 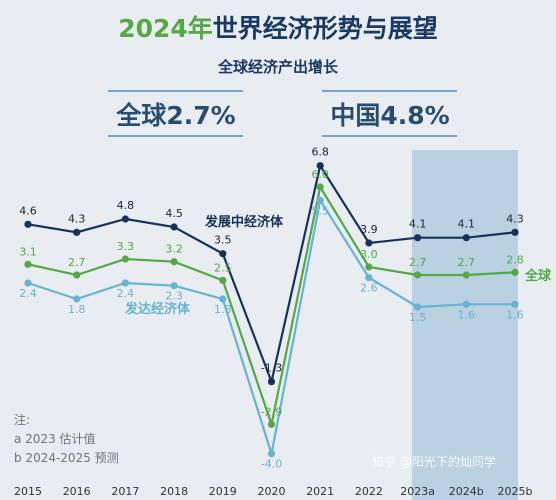 What do you see at coordinates (28, 251) in the screenshot?
I see `data-label-world: 3.1` at bounding box center [28, 251].